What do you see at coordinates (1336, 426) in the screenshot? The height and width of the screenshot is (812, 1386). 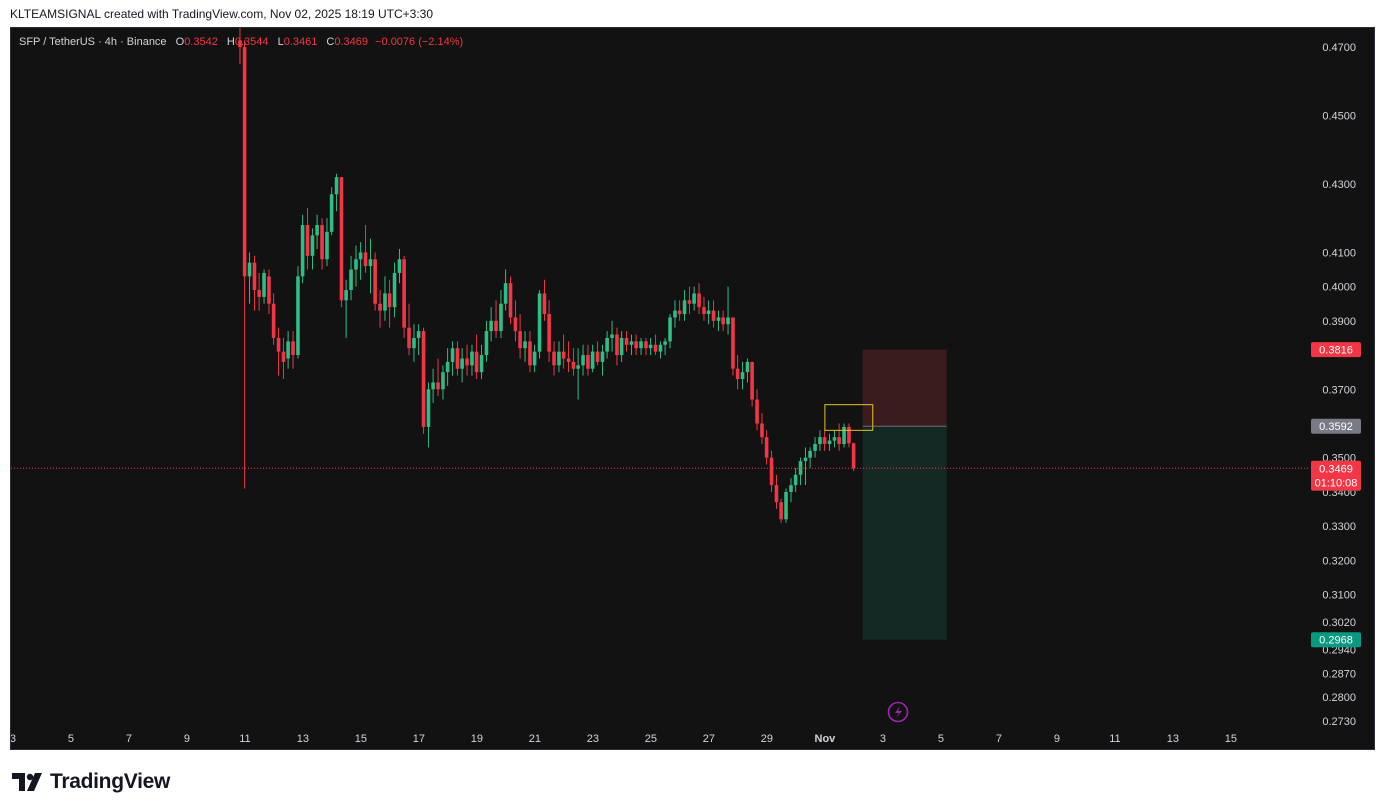 I see `price-marker: 0.3592` at bounding box center [1336, 426].